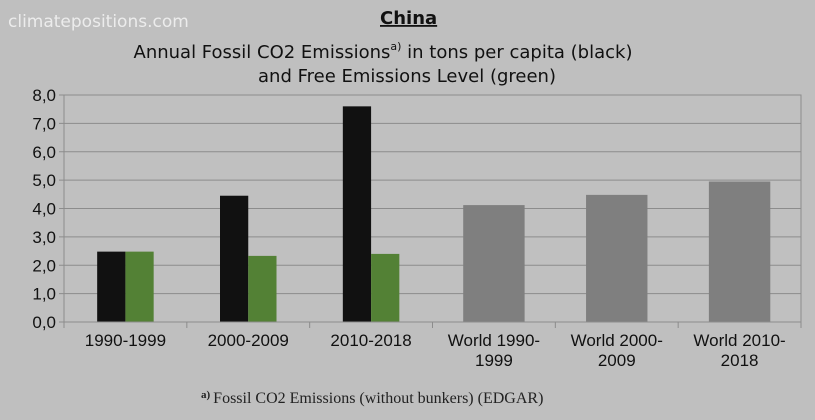 This screenshot has height=420, width=815. I want to click on y-tick-label: 6,0, so click(44, 152).